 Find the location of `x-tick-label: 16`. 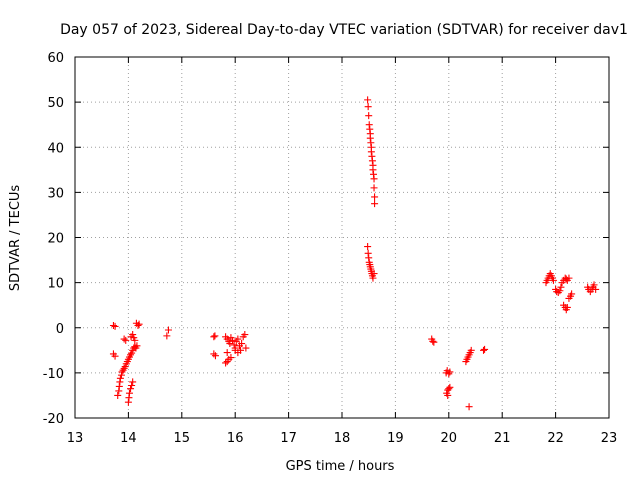

x-tick-label: 16 is located at coordinates (235, 438).